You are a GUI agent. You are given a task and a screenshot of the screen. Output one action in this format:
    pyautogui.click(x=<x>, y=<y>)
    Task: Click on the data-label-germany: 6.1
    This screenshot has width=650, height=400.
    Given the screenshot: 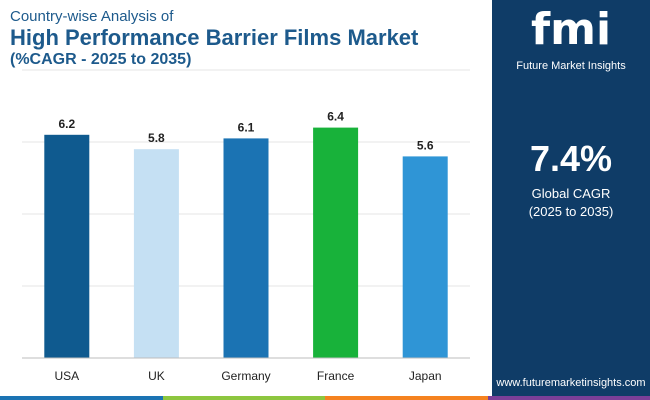 What is the action you would take?
    pyautogui.click(x=246, y=127)
    